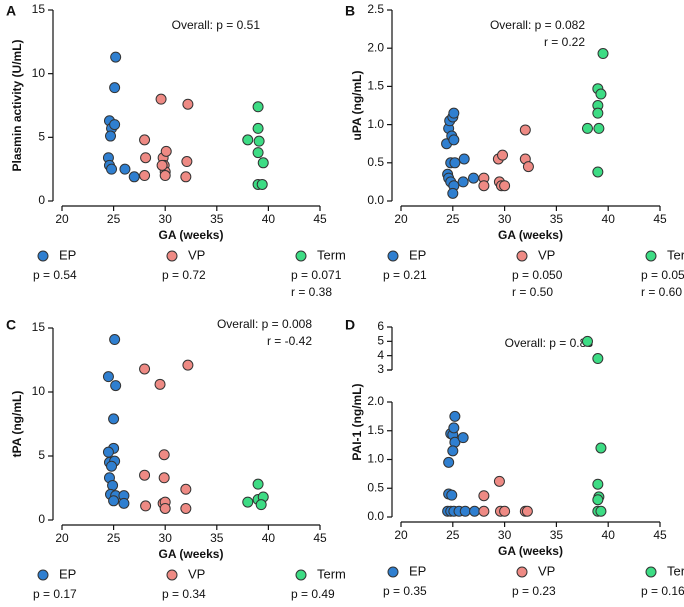 This screenshot has height=607, width=684. What do you see at coordinates (380, 355) in the screenshot?
I see `y-tick-label: 4` at bounding box center [380, 355].